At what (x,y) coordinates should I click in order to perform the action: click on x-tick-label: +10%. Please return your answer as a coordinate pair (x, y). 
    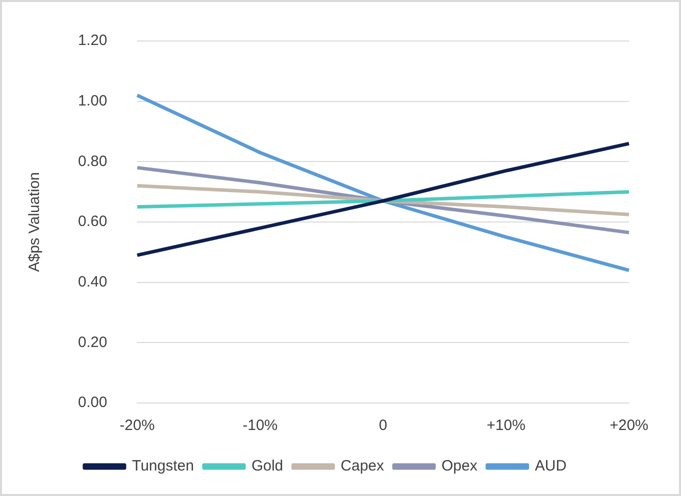
    Looking at the image, I should click on (506, 425).